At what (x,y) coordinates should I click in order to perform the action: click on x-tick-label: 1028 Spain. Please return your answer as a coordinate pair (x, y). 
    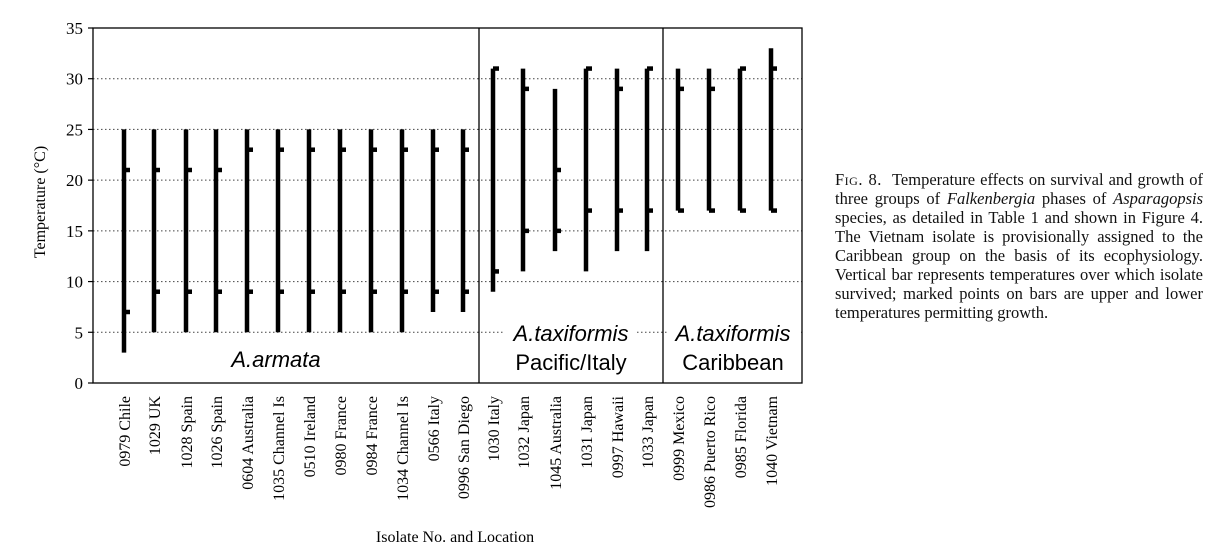
    Looking at the image, I should click on (187, 432).